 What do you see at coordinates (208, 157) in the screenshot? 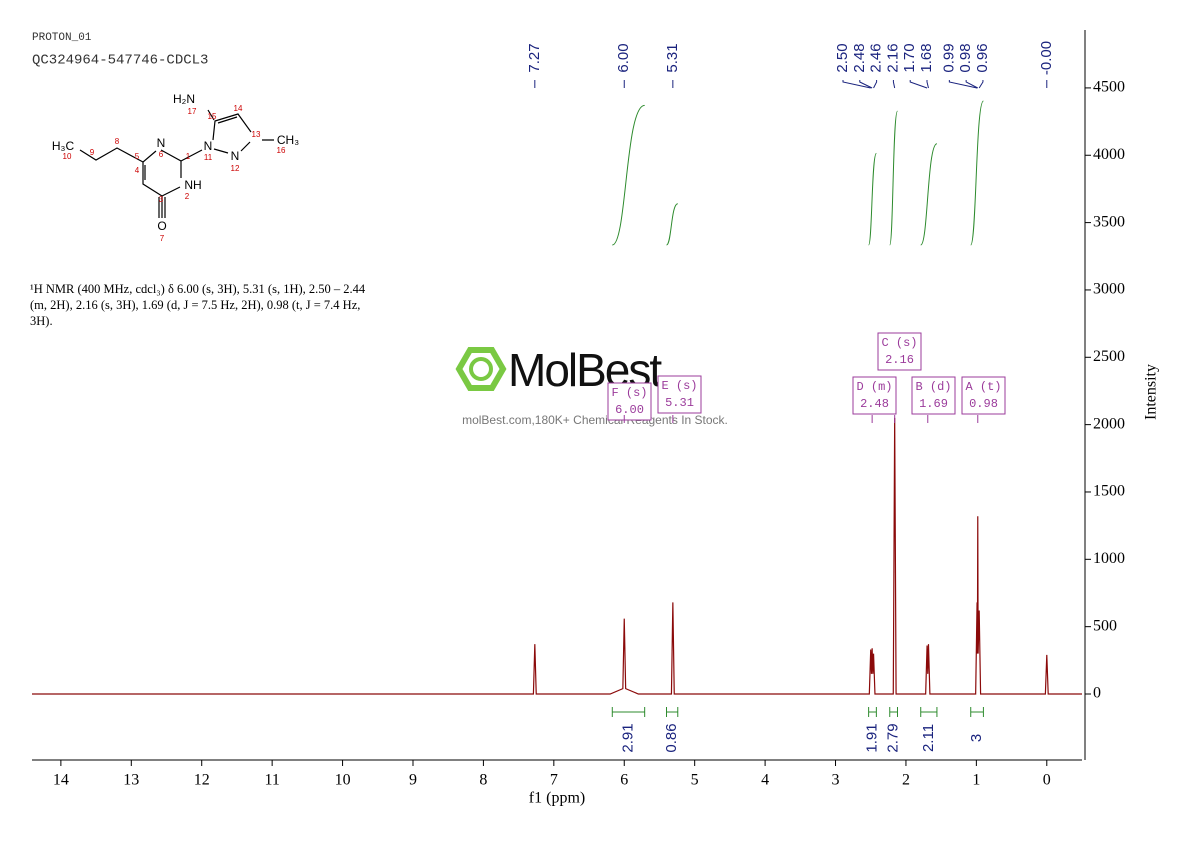
I see `atom-number: 11` at bounding box center [208, 157].